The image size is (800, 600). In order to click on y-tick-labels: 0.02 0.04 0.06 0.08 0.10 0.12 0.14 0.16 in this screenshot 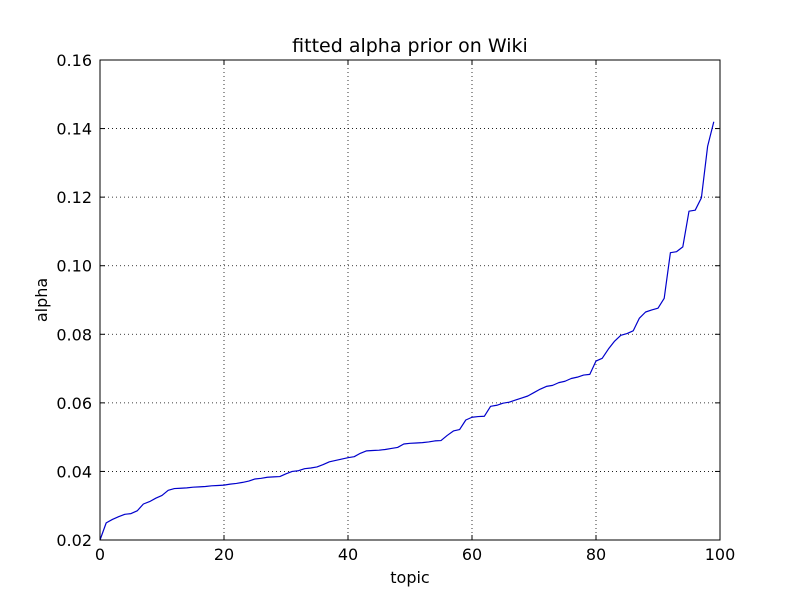, I will do `click(74, 300)`.